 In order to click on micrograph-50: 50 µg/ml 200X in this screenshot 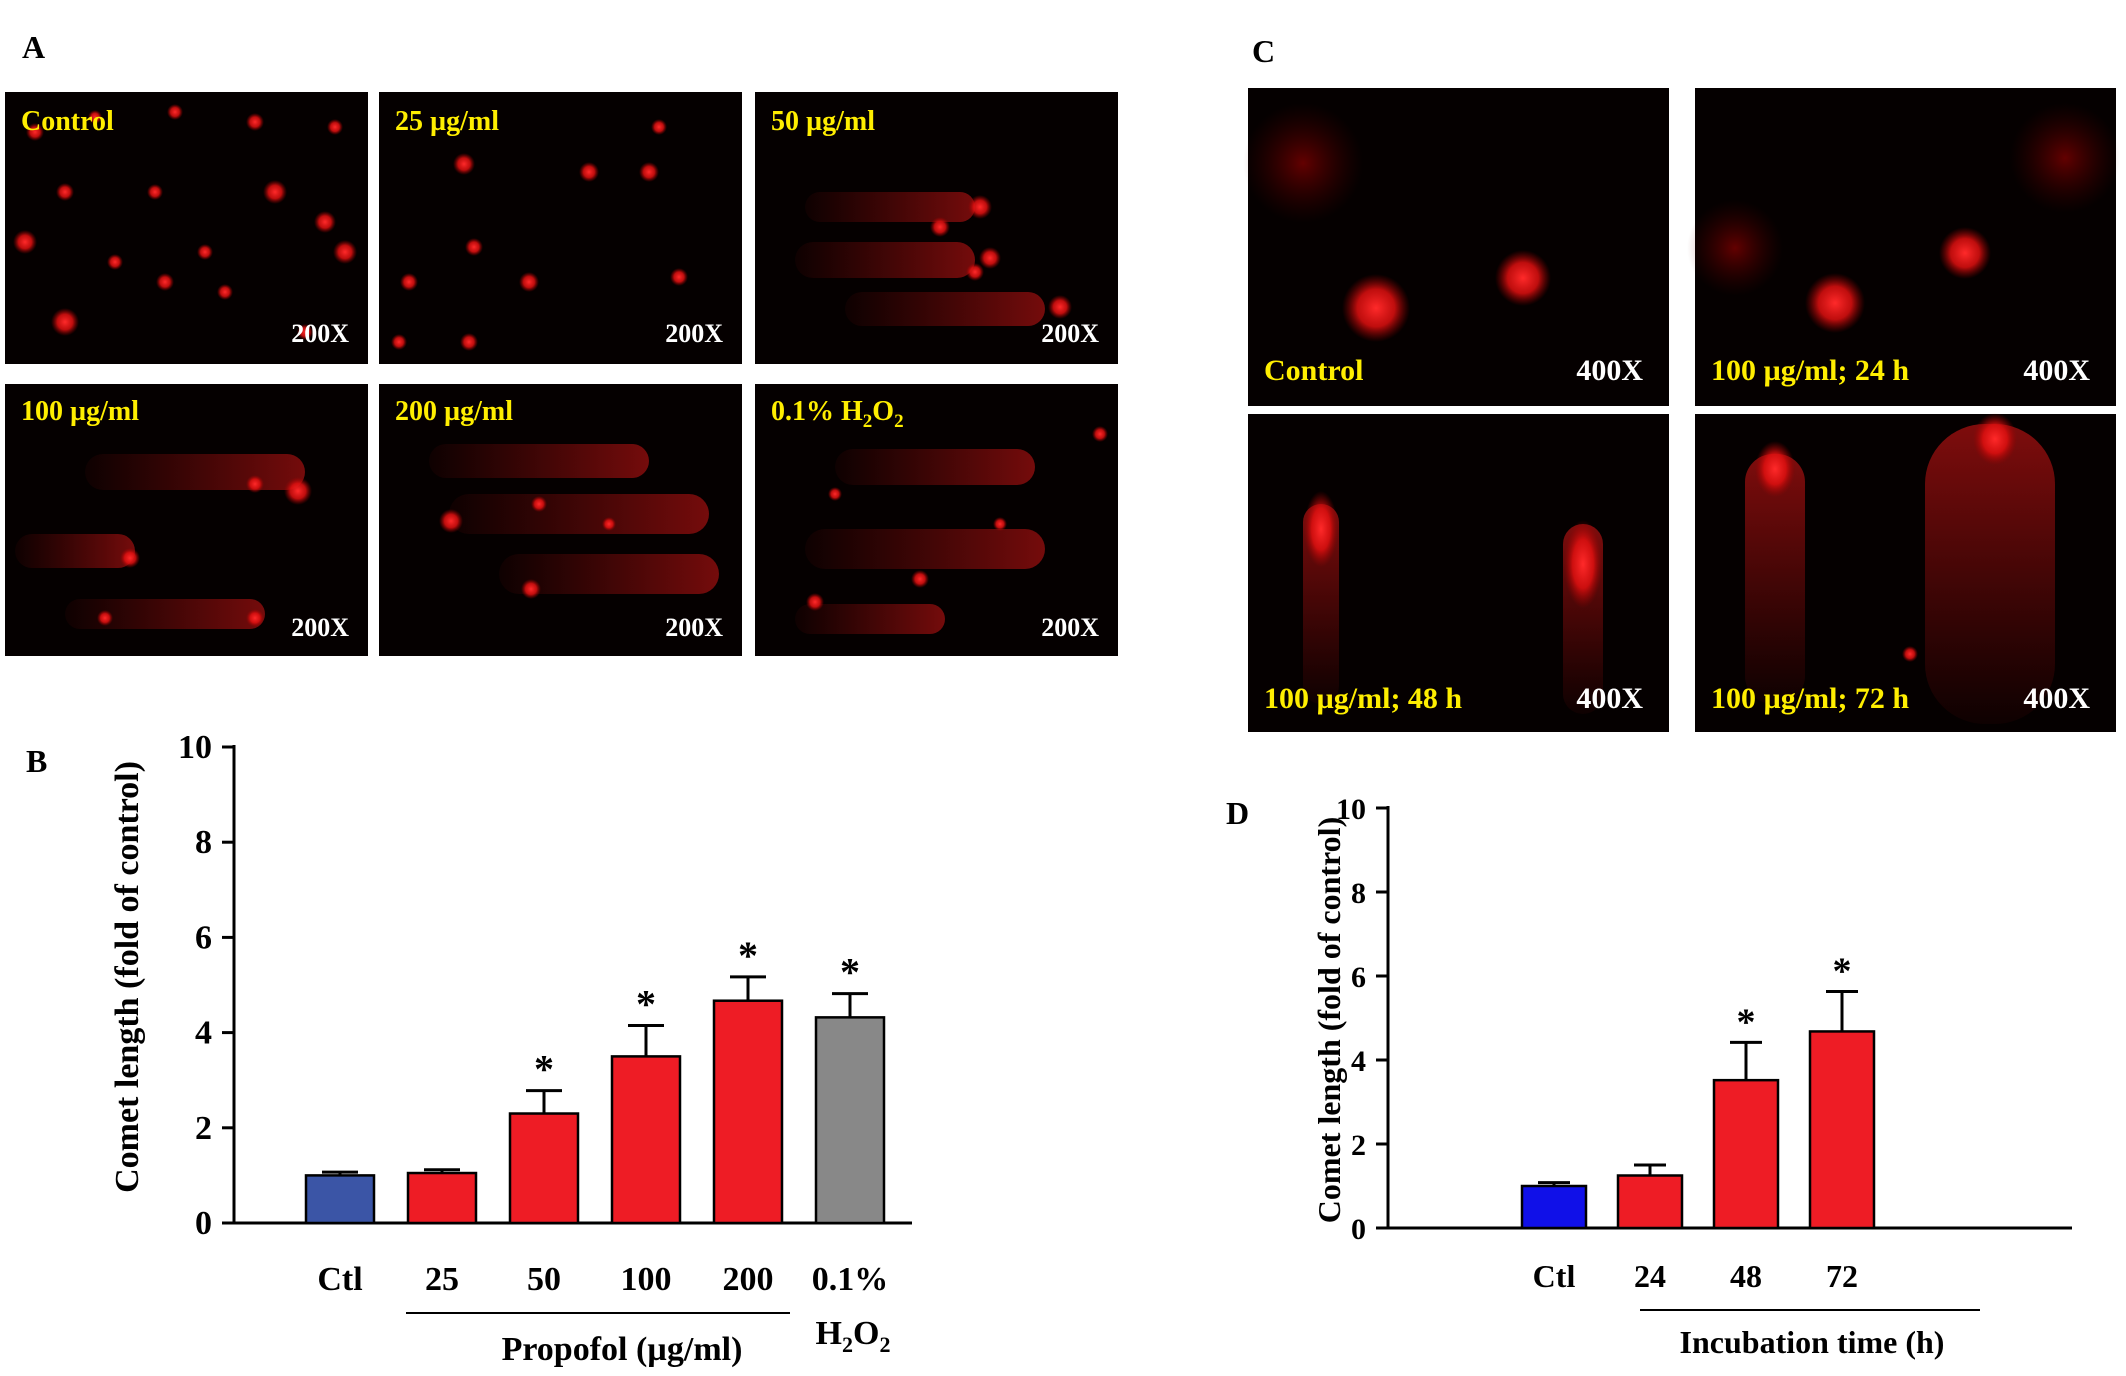, I will do `click(936, 228)`.